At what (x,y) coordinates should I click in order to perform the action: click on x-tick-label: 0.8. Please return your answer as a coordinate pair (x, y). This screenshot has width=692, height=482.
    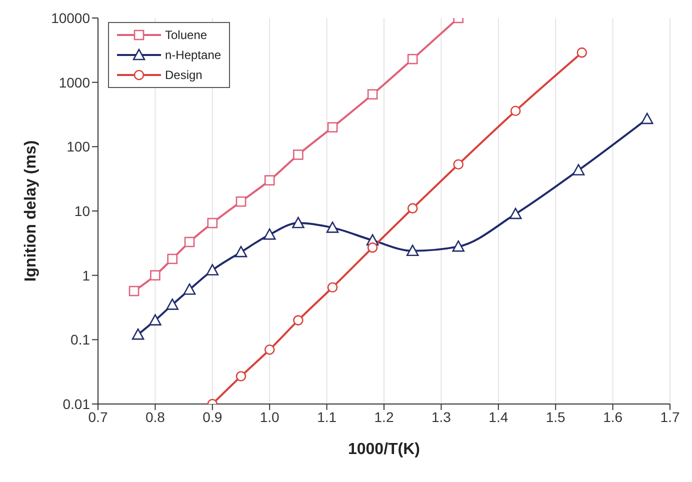
    Looking at the image, I should click on (155, 416).